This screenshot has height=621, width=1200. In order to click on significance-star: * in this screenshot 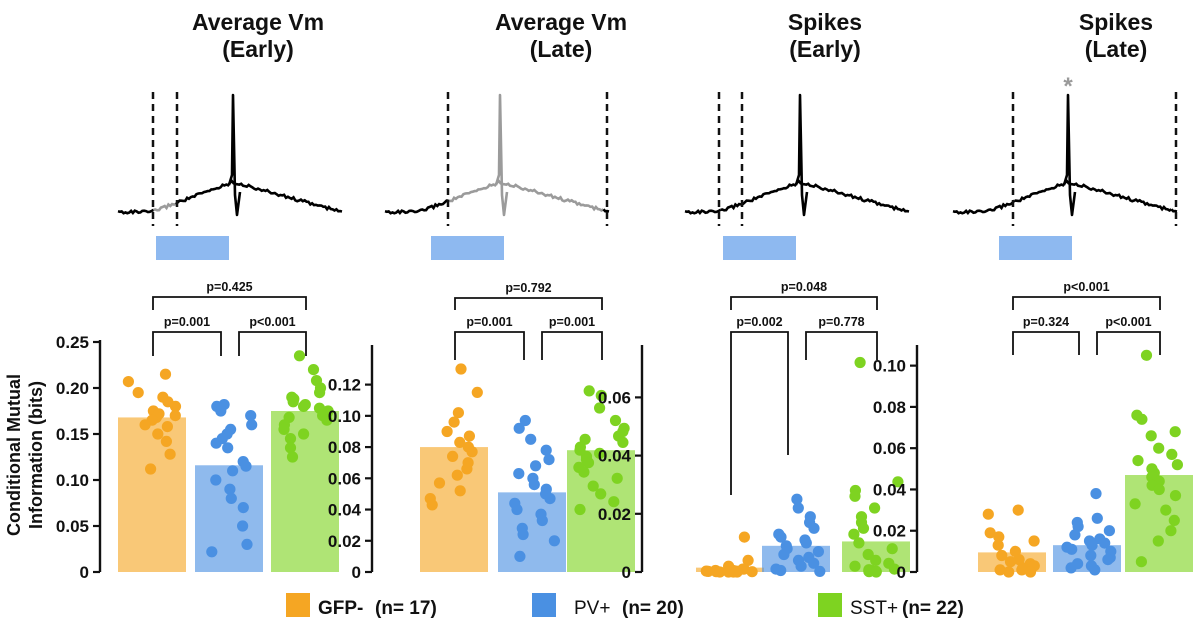, I will do `click(1068, 86)`.